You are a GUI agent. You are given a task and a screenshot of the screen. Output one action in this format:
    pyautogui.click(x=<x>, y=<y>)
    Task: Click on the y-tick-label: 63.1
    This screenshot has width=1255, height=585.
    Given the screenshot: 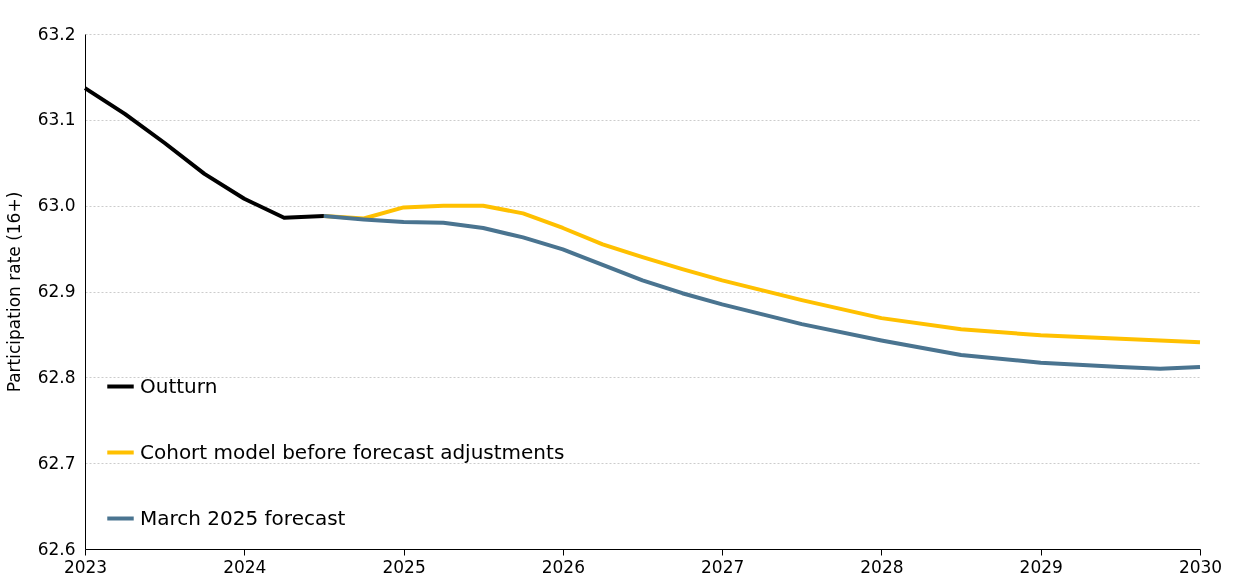 What is the action you would take?
    pyautogui.click(x=56, y=119)
    